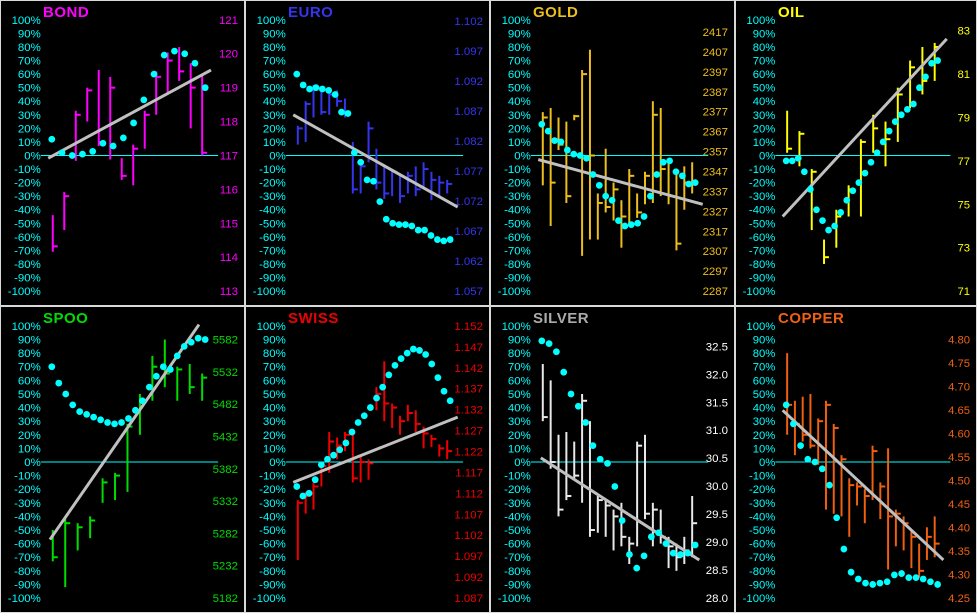 The width and height of the screenshot is (977, 613). Describe the element at coordinates (561, 318) in the screenshot. I see `silver-title: SILVER` at that location.